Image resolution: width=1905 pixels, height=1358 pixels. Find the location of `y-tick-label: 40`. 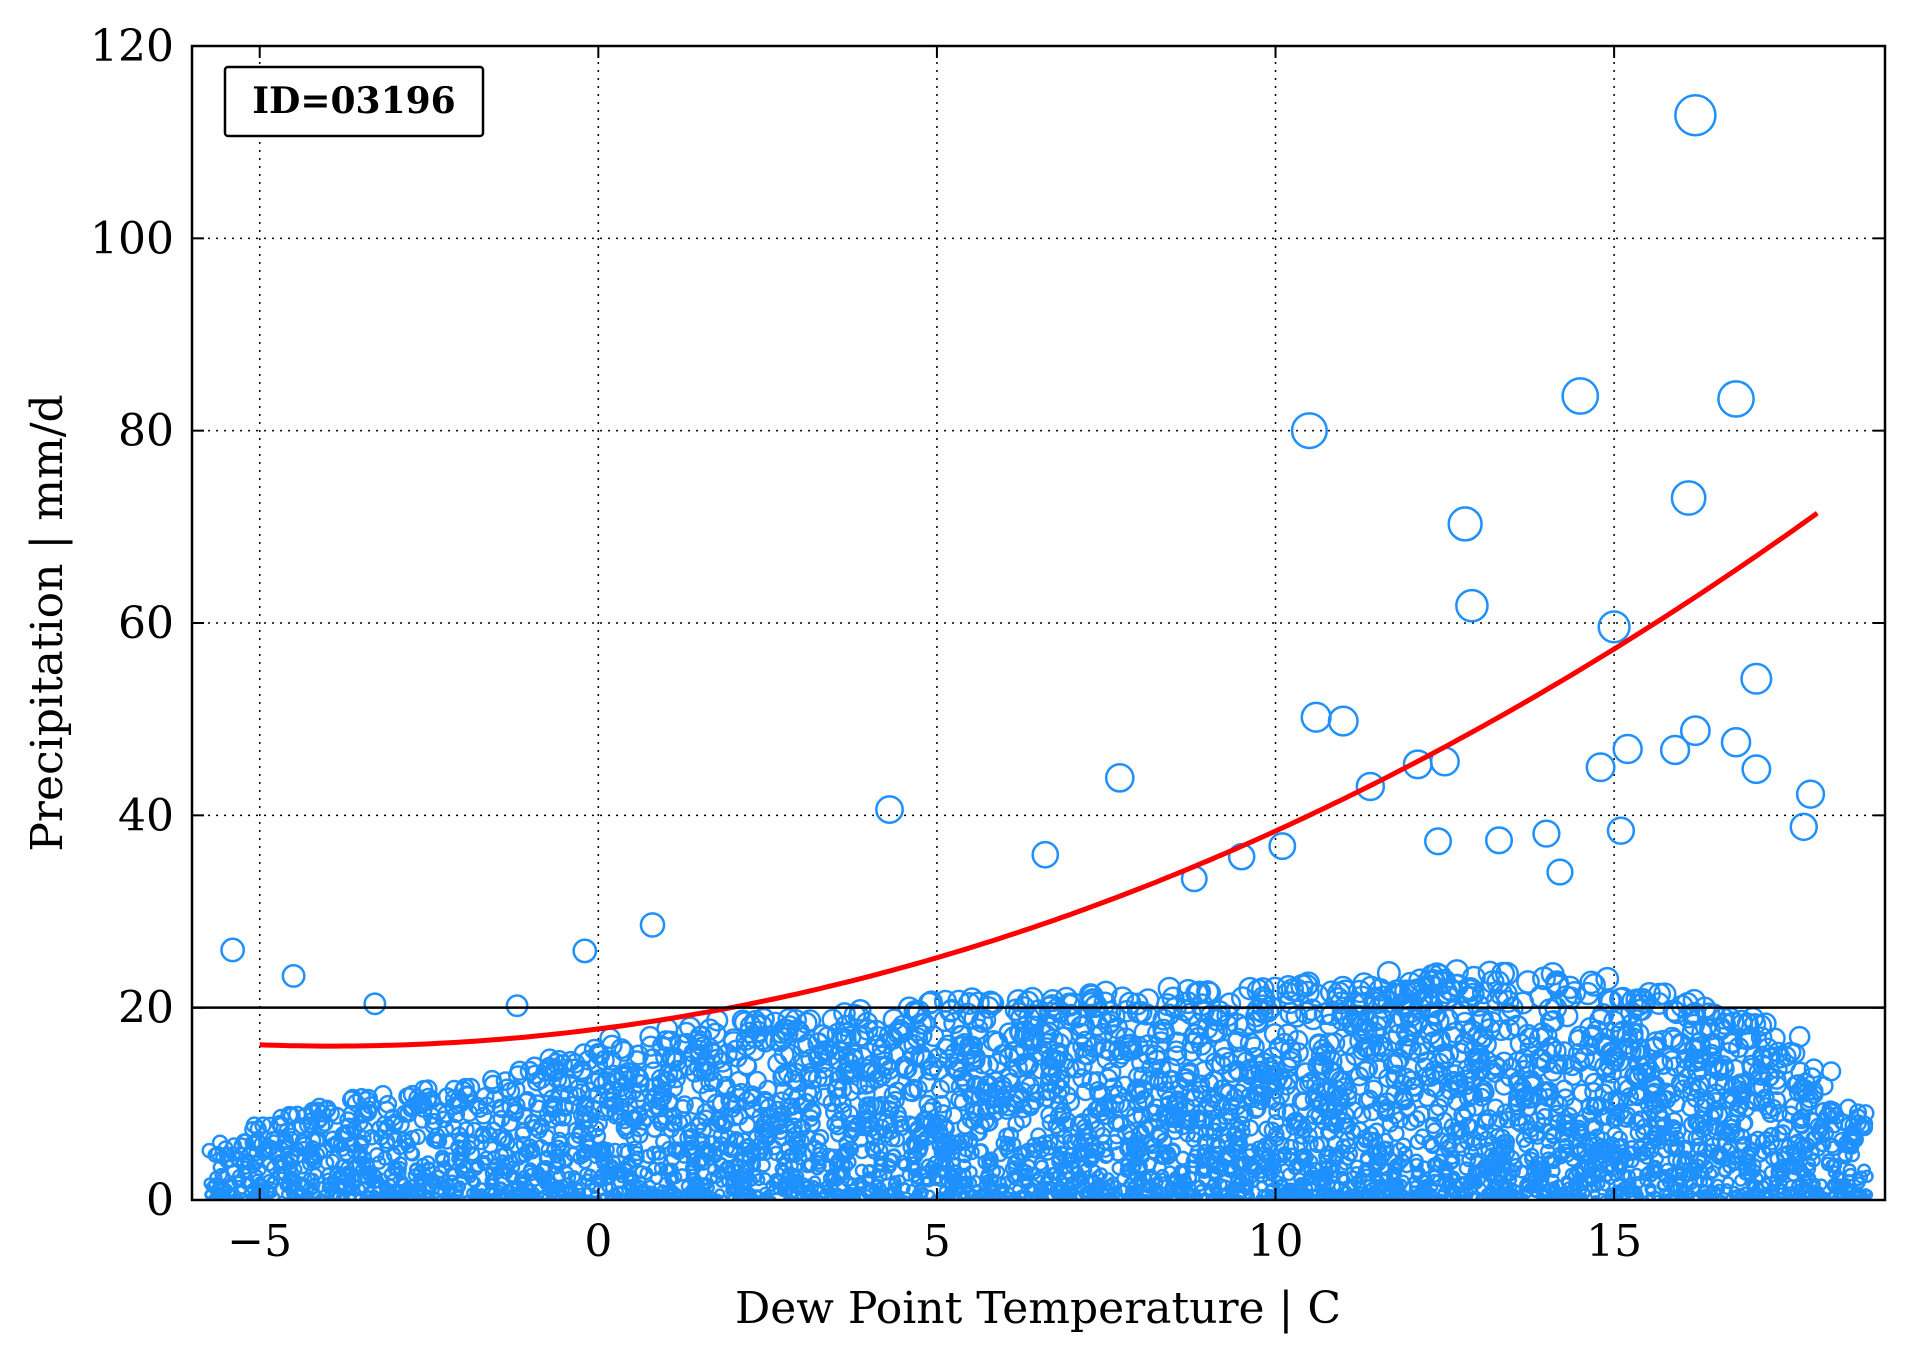

y-tick-label: 40 is located at coordinates (146, 815).